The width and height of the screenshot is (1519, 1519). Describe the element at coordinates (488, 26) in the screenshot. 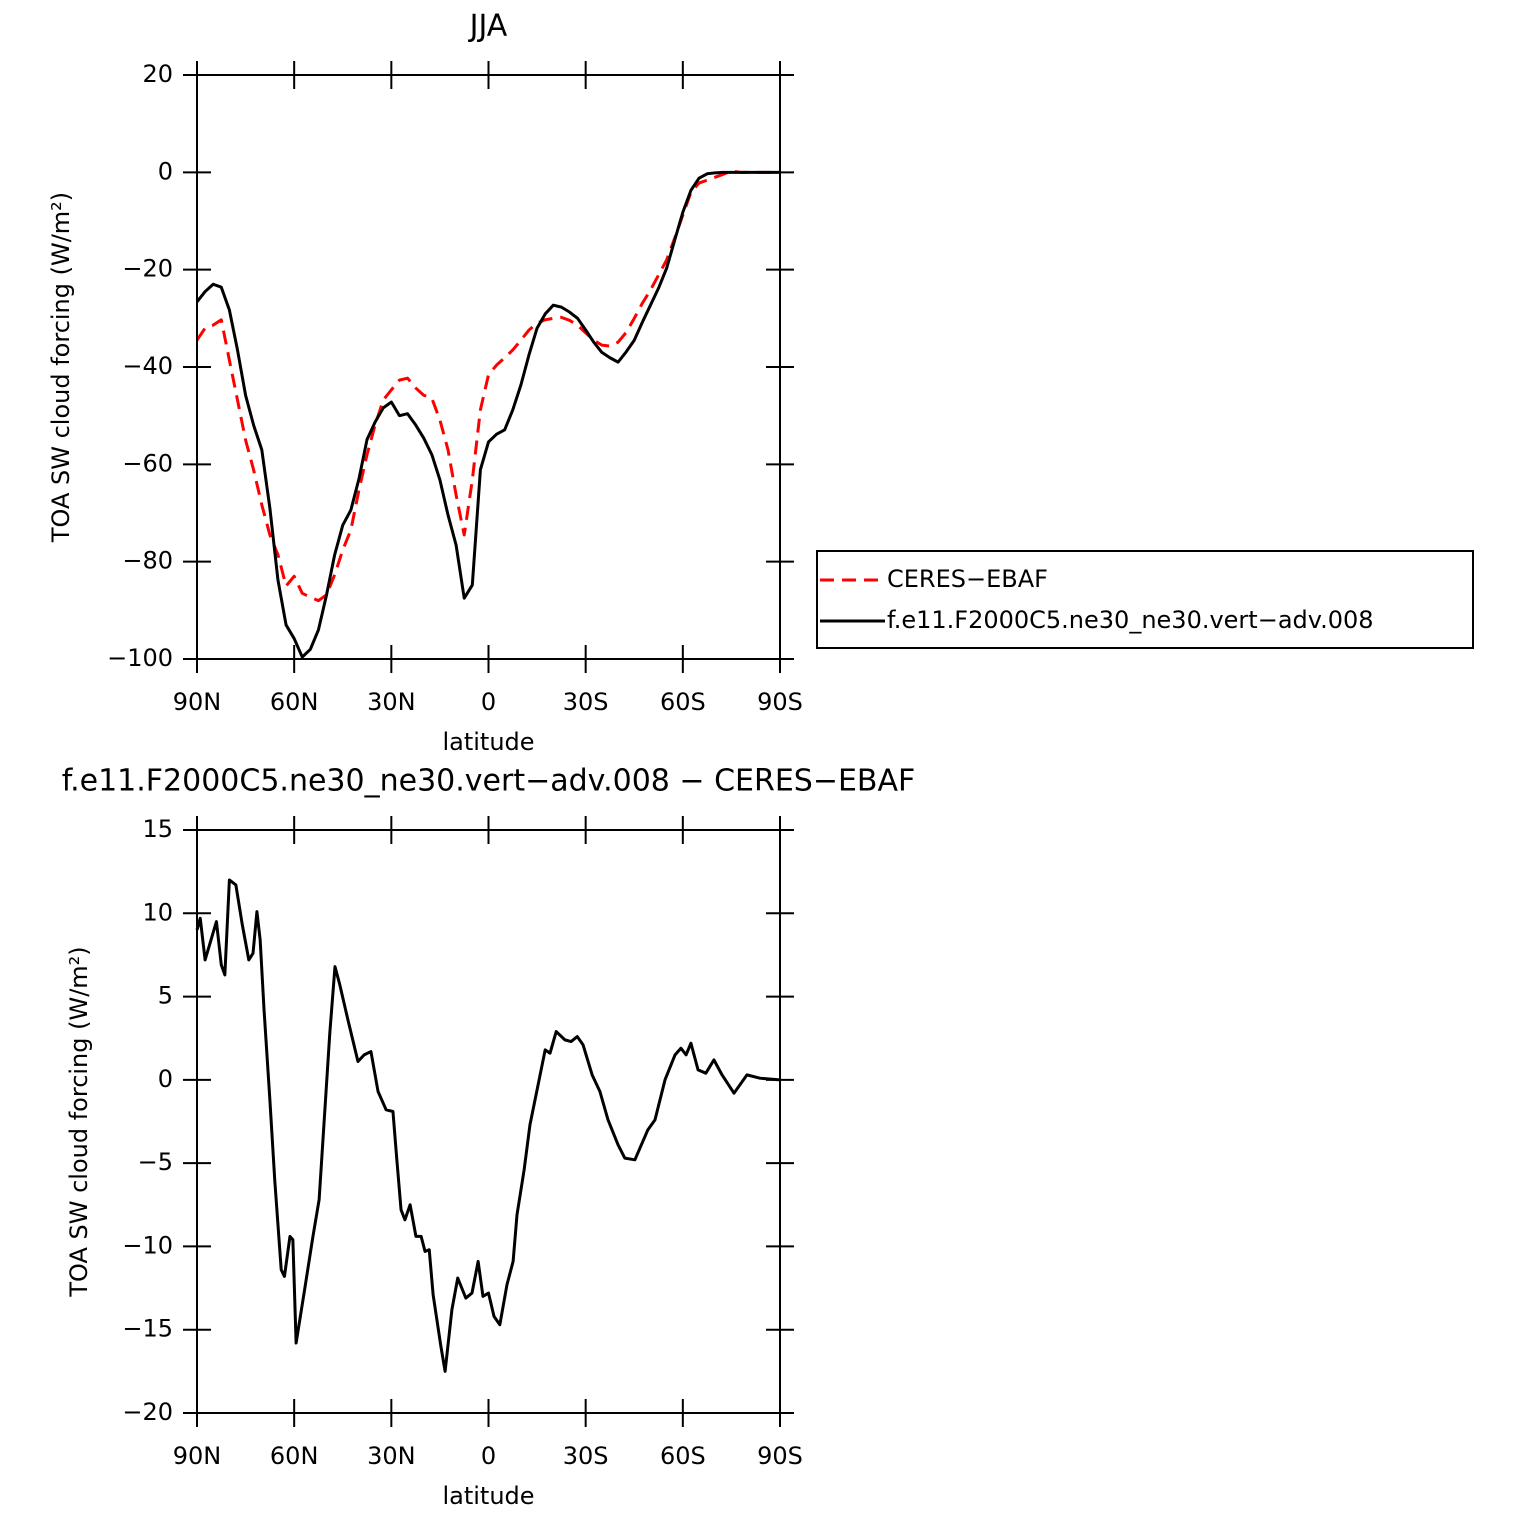

I see `chart-title: JJA` at that location.